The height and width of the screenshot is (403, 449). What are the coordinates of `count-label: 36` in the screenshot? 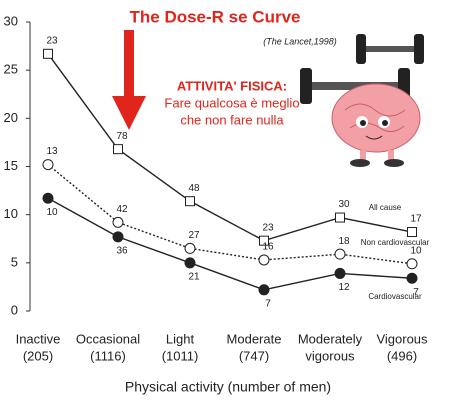 It's located at (122, 250).